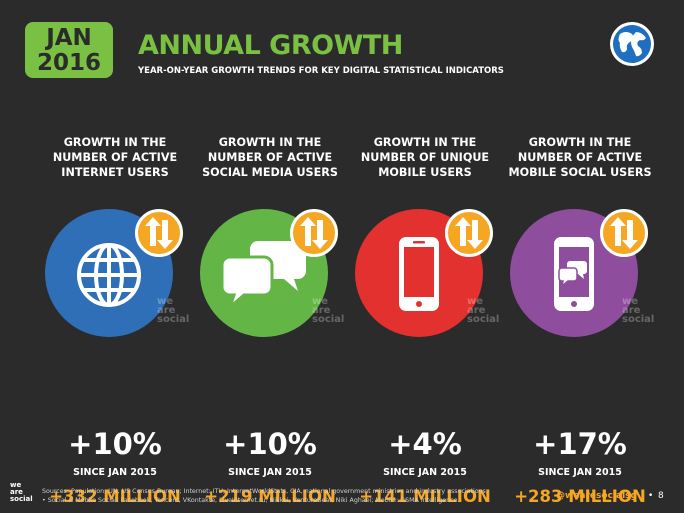 The width and height of the screenshot is (684, 513). Describe the element at coordinates (68, 63) in the screenshot. I see `date-year: 2016` at that location.